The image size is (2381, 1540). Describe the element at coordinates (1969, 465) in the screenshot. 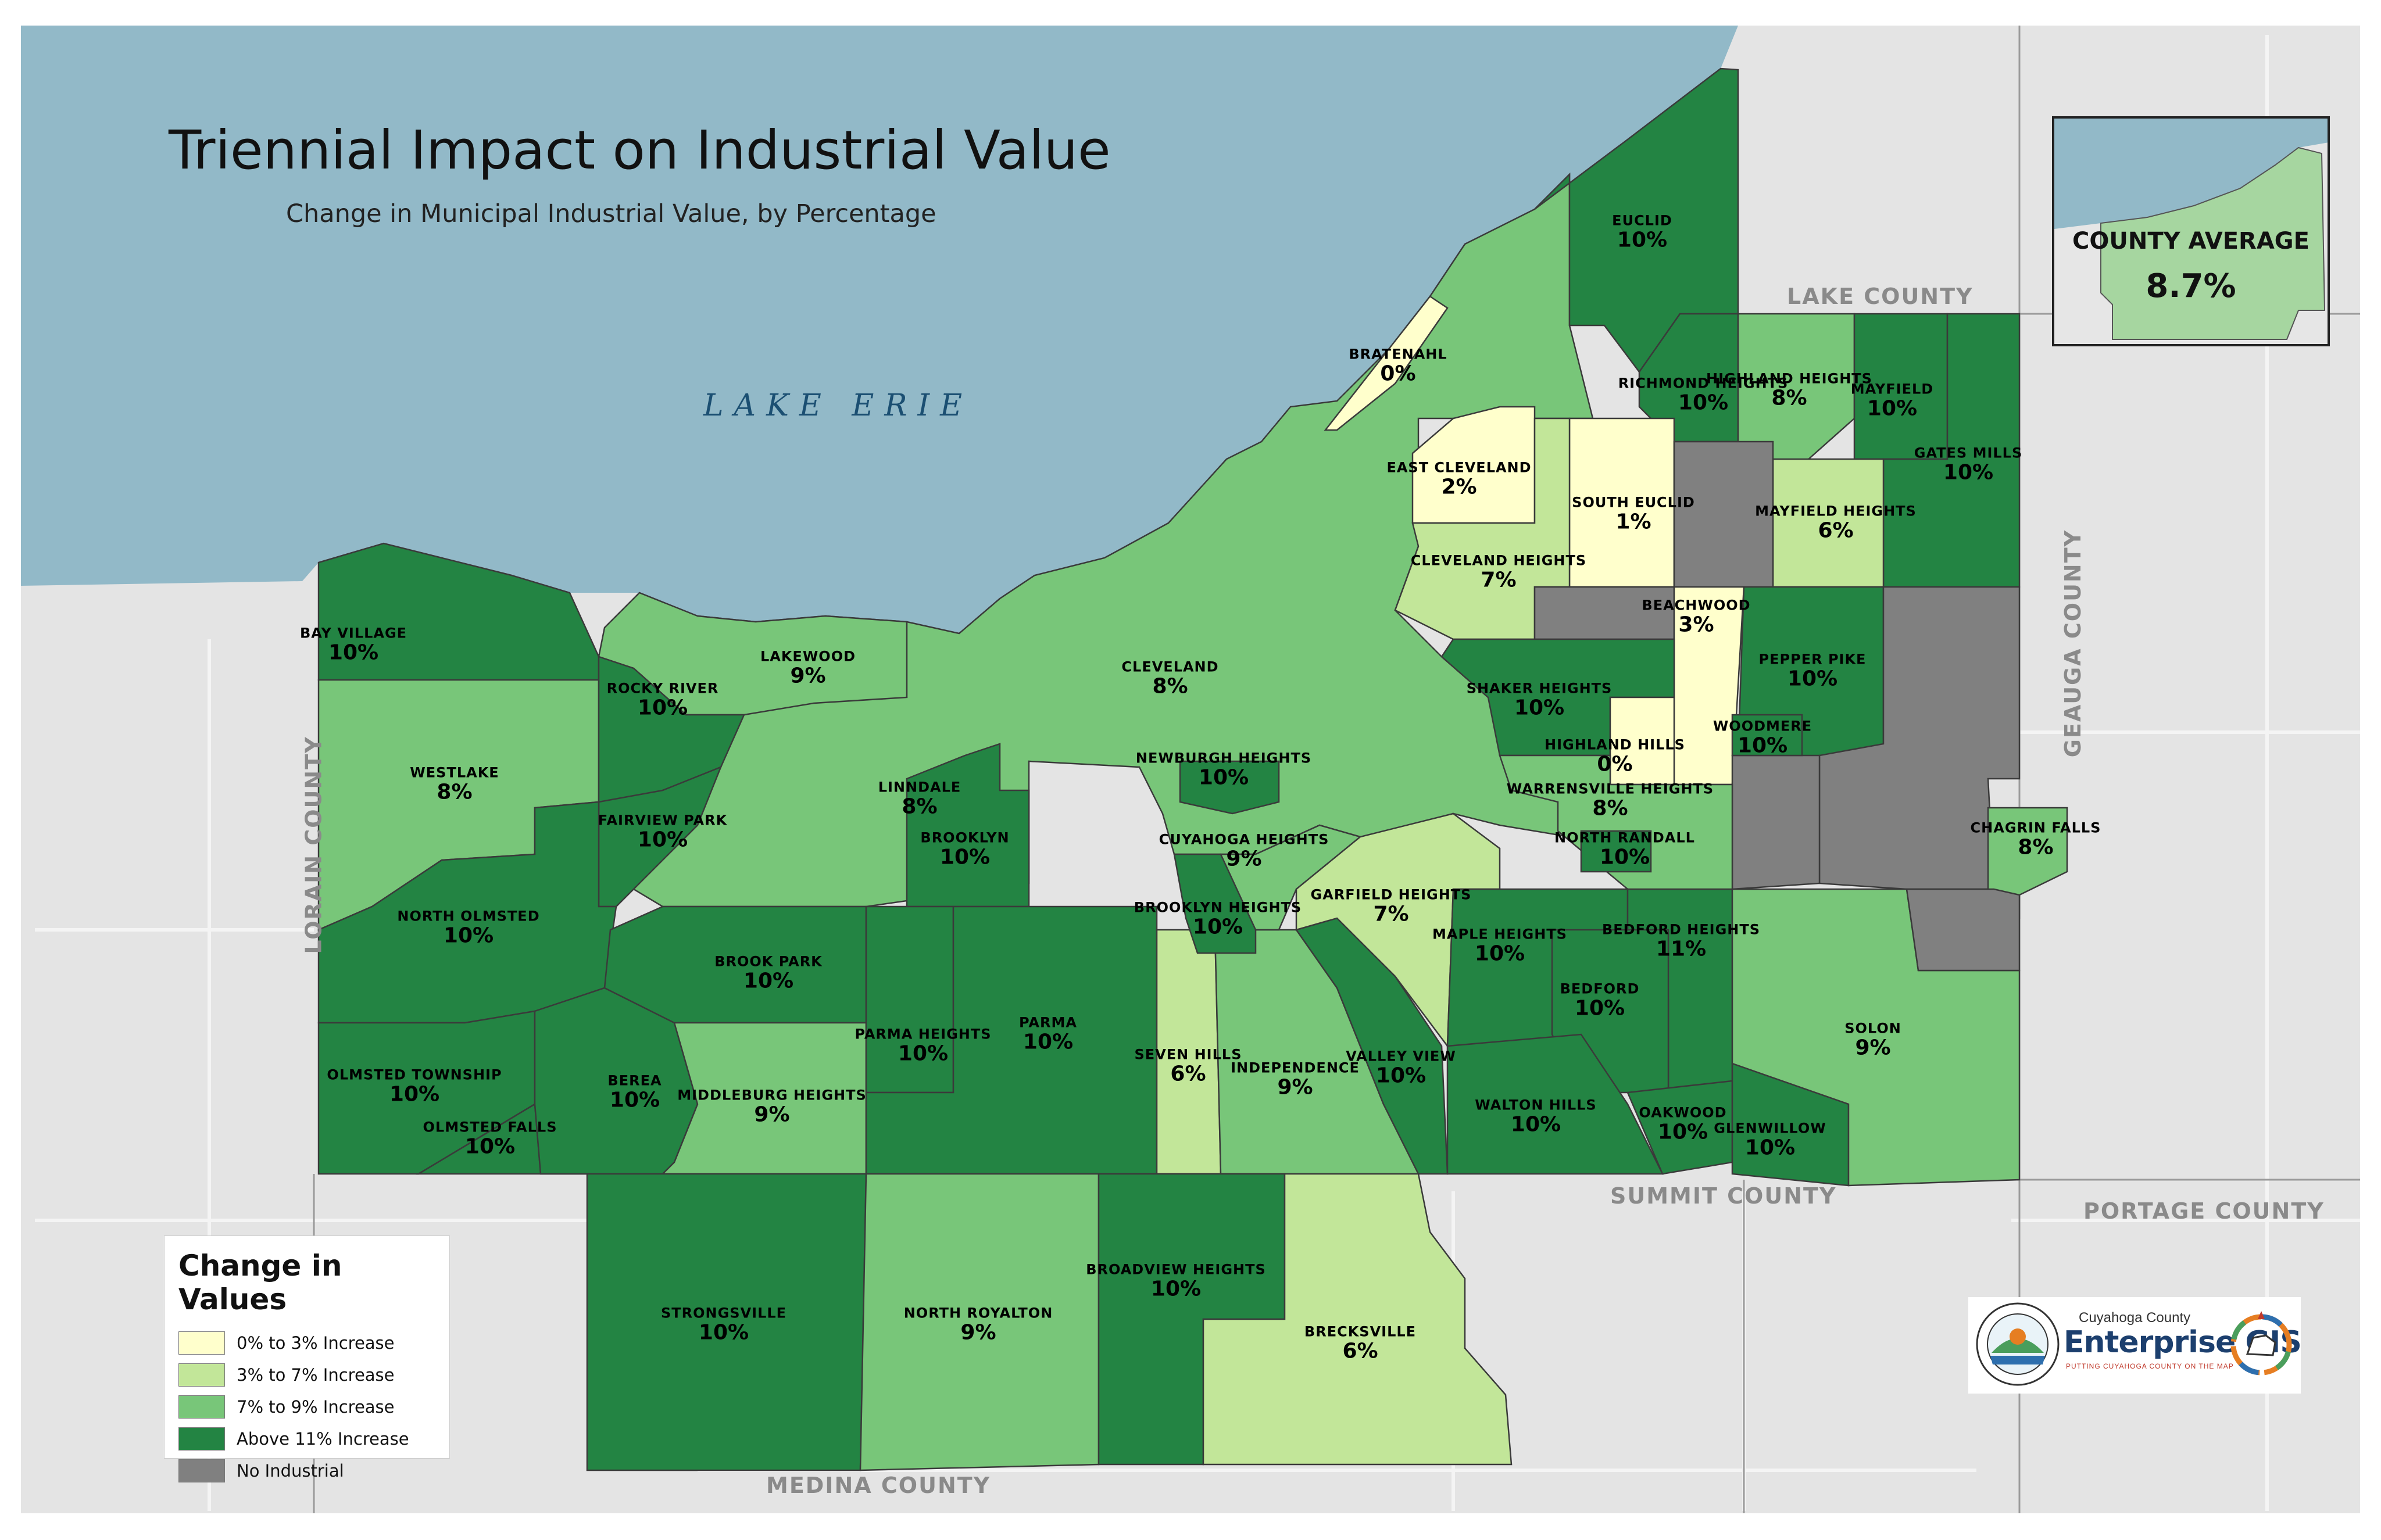

I see `municipality-label-gates-mills: GATES MILLS 10%` at that location.